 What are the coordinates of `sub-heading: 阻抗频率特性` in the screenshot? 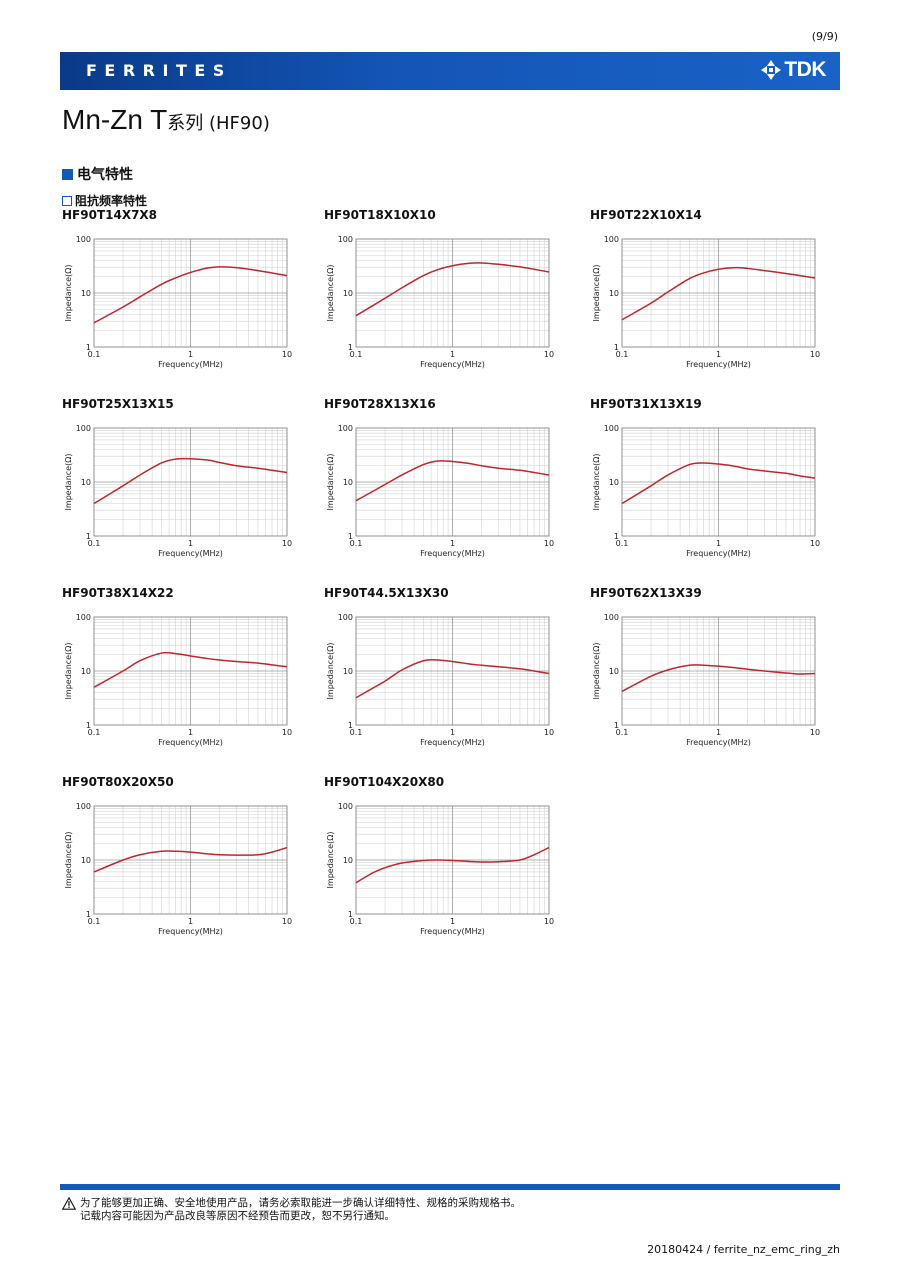 It's located at (104, 200).